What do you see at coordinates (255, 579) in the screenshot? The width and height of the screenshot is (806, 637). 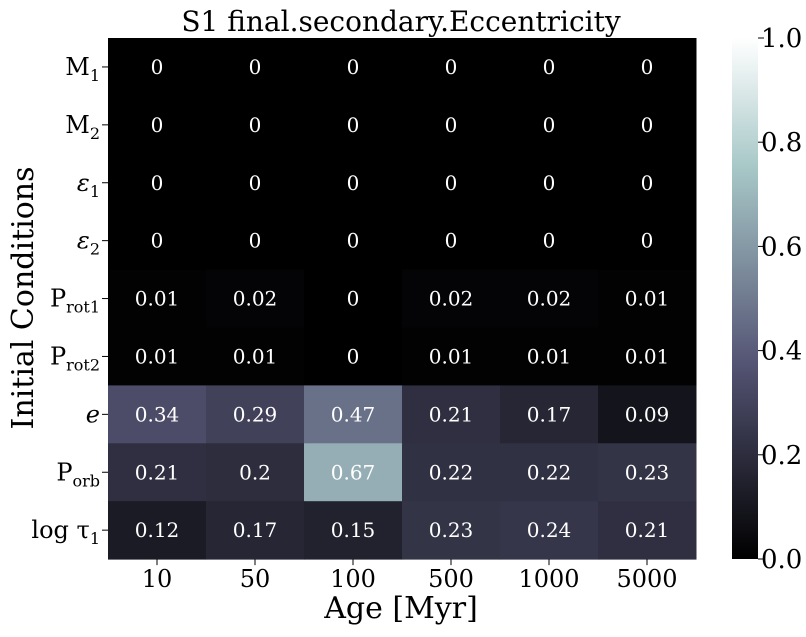 I see `x-tick-label: 50` at bounding box center [255, 579].